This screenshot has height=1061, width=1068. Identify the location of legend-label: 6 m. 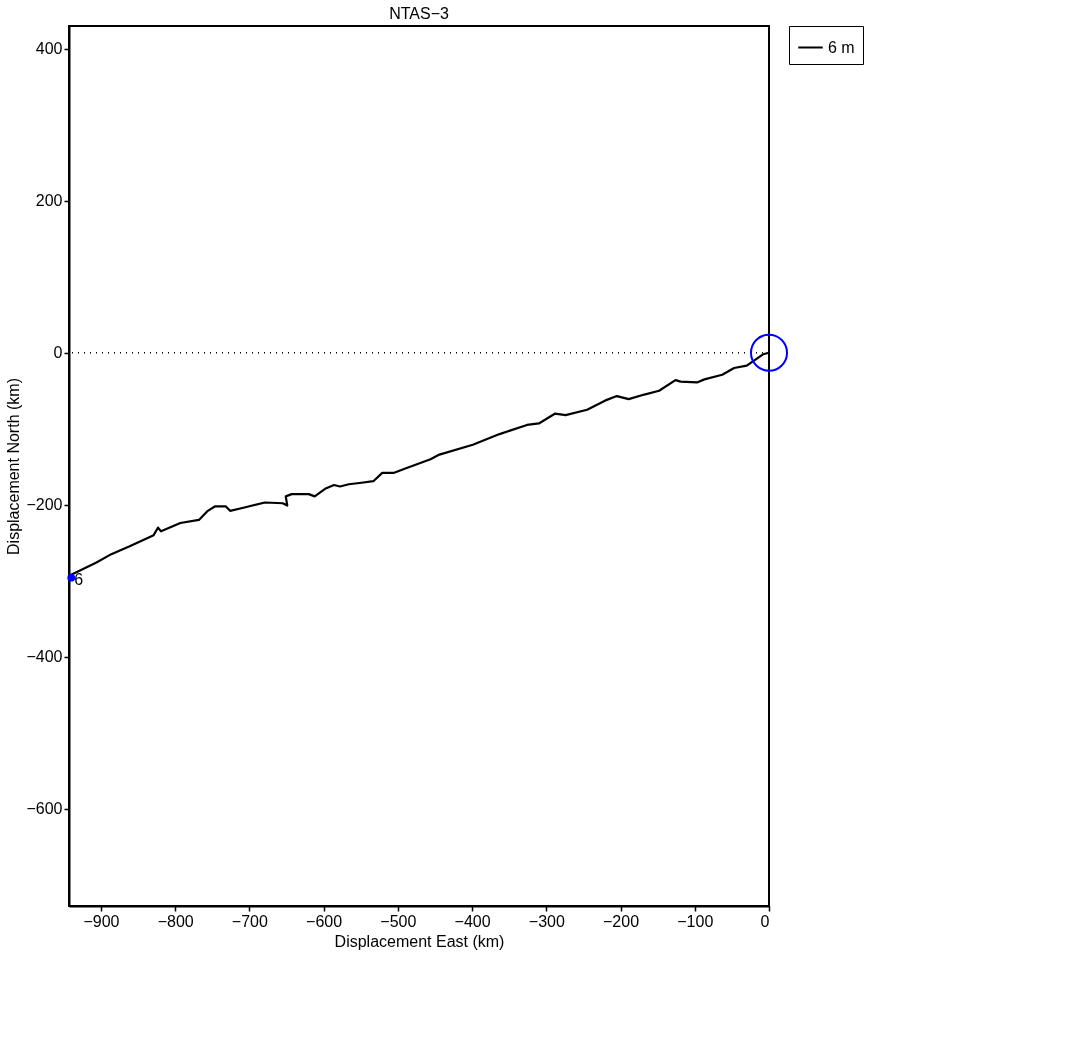
(841, 47).